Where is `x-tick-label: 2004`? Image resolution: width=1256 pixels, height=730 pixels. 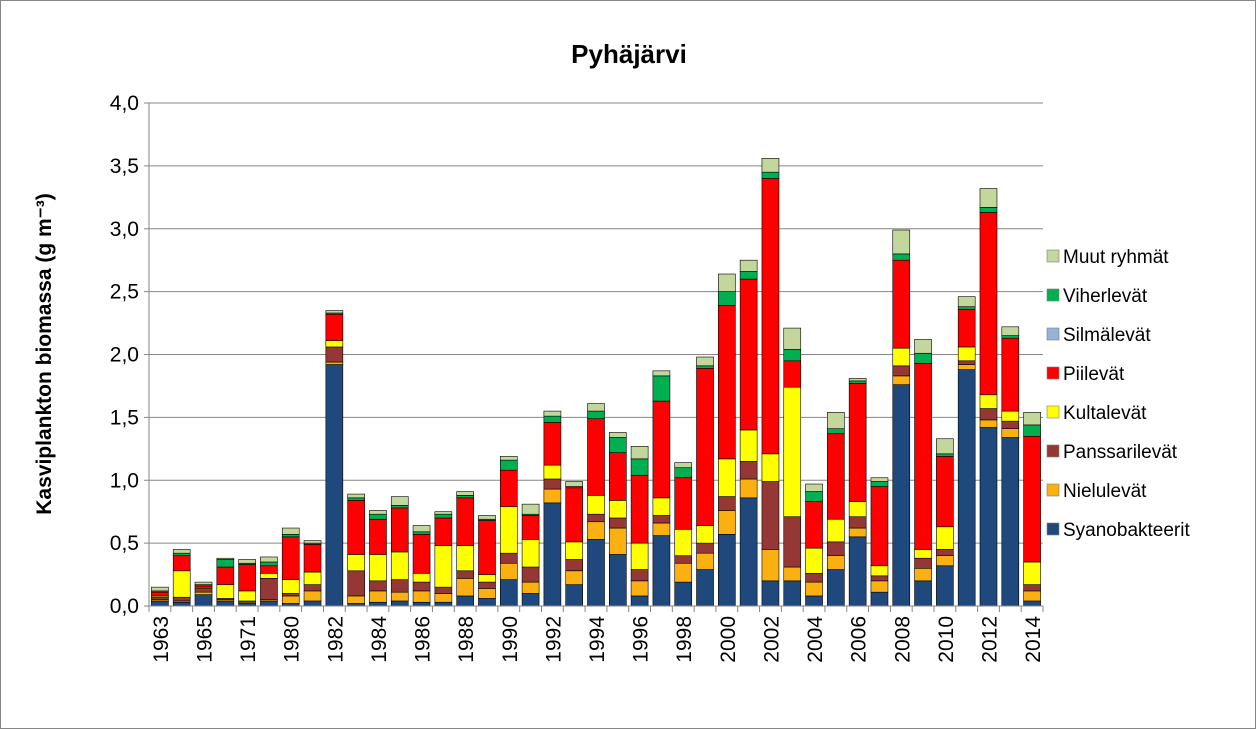 x-tick-label: 2004 is located at coordinates (815, 639).